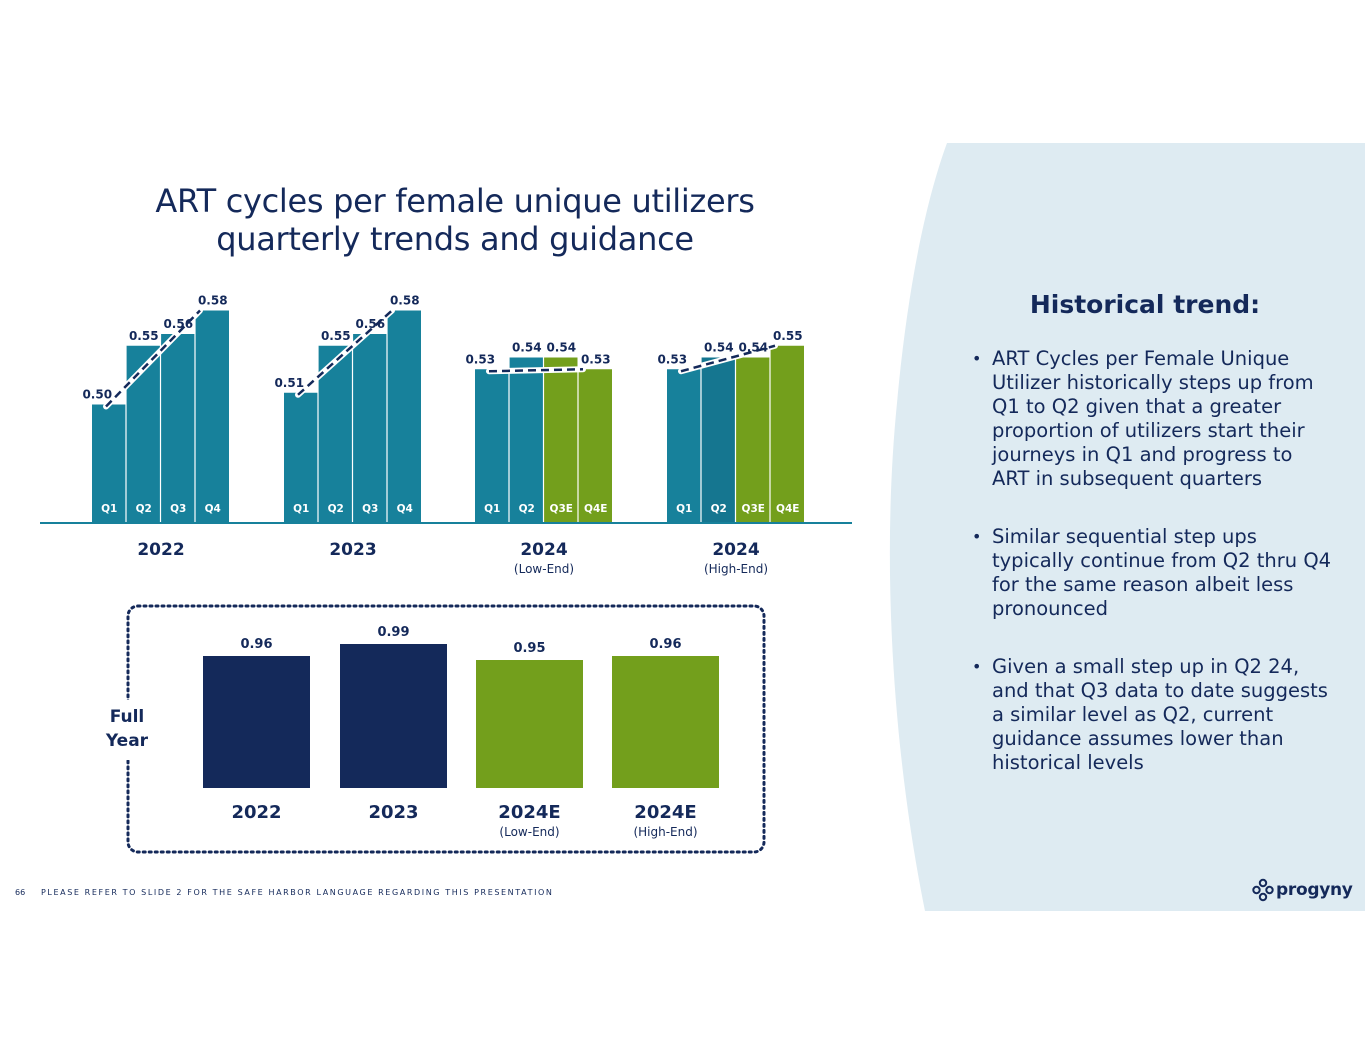 The image size is (1365, 1055). Describe the element at coordinates (393, 812) in the screenshot. I see `full-year-category-label: 2023` at that location.